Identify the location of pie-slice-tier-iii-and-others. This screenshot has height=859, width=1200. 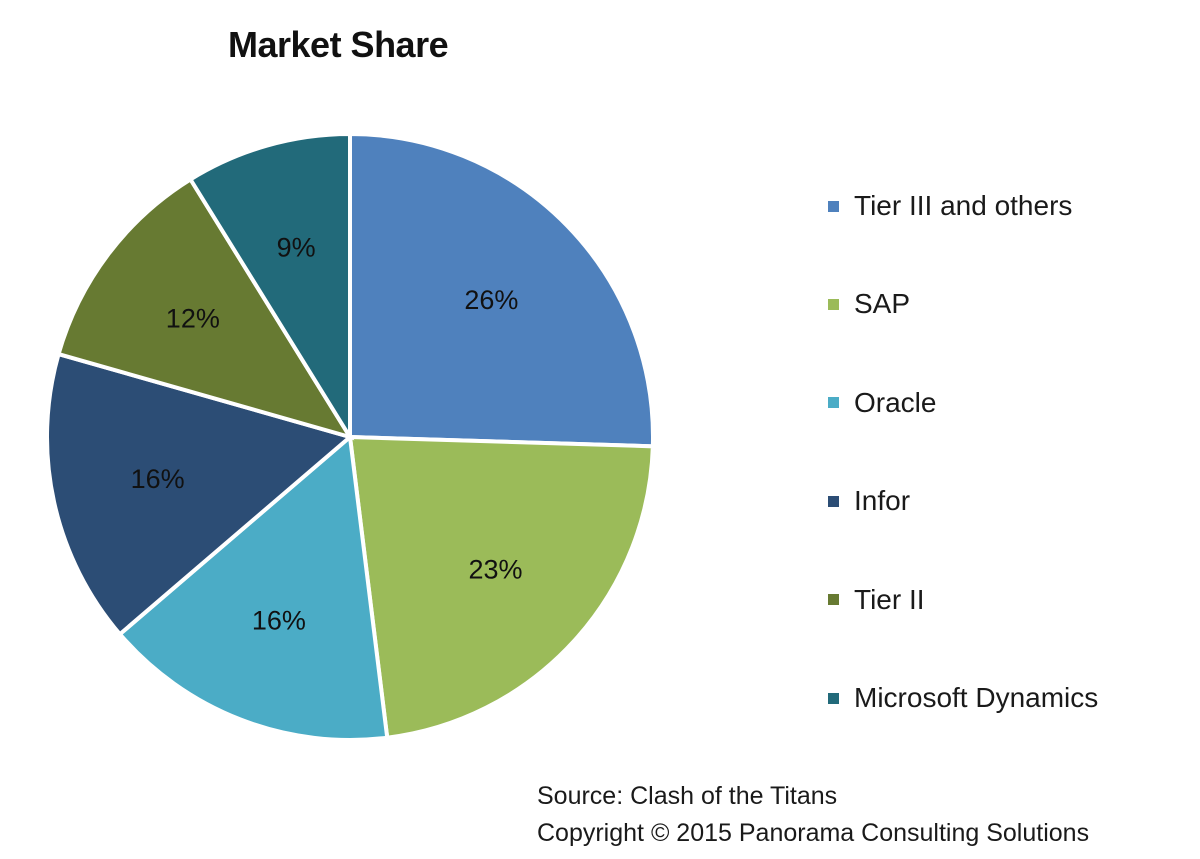
(501, 290).